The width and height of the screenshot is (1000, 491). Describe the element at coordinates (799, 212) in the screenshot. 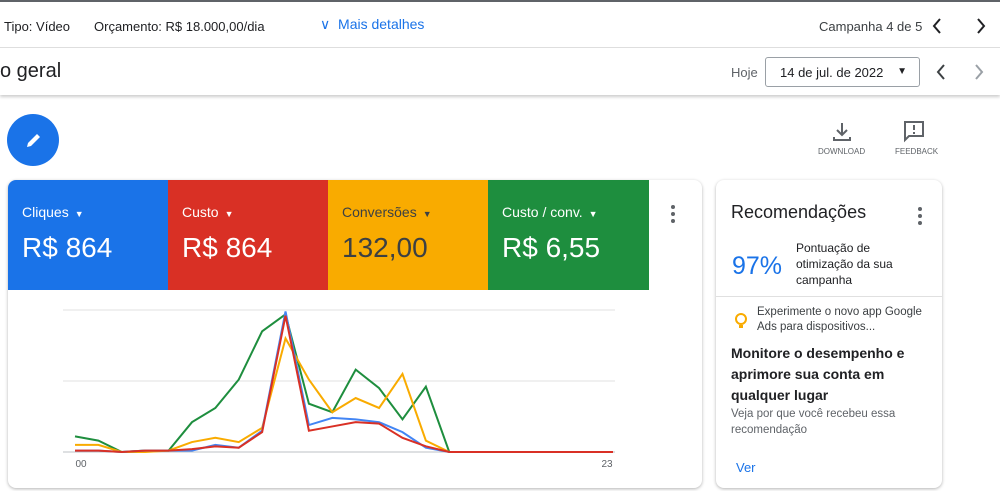

I see `rec-title: Recomendações` at that location.